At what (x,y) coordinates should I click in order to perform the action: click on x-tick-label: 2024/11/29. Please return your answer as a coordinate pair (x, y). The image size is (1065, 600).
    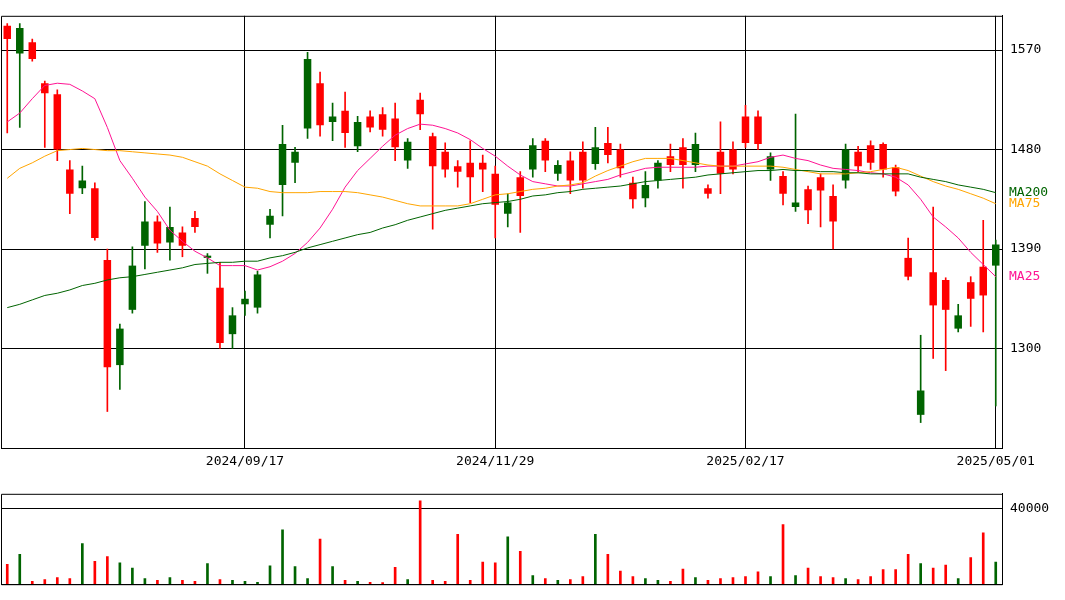
    Looking at the image, I should click on (495, 461).